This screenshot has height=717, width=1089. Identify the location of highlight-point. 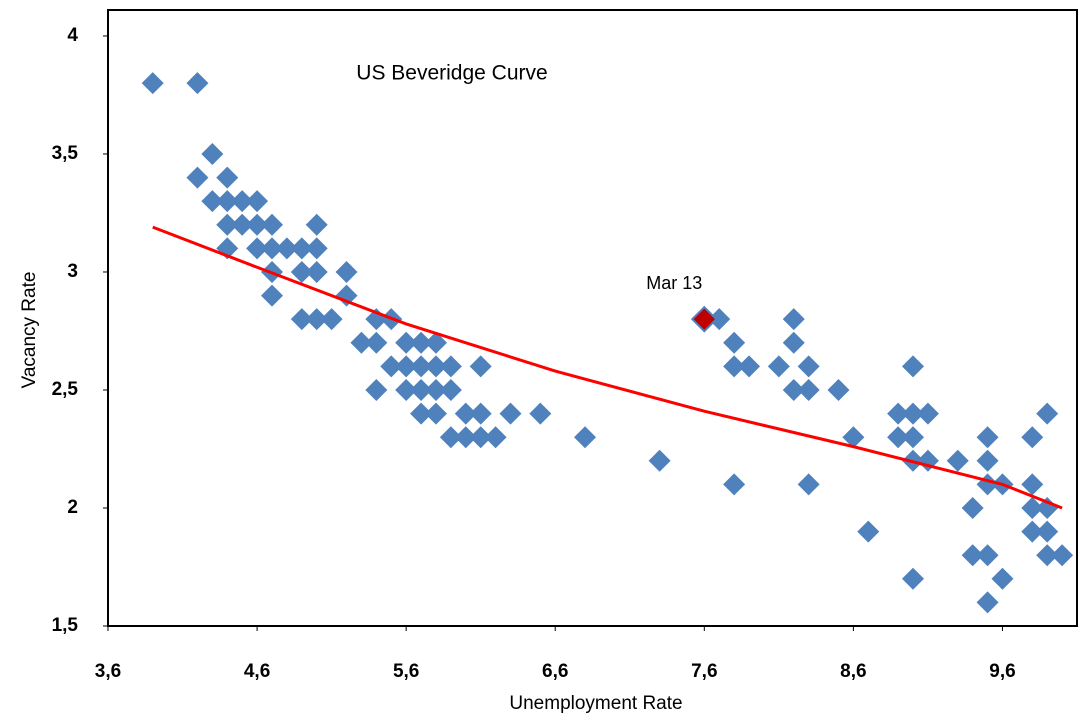
(704, 319).